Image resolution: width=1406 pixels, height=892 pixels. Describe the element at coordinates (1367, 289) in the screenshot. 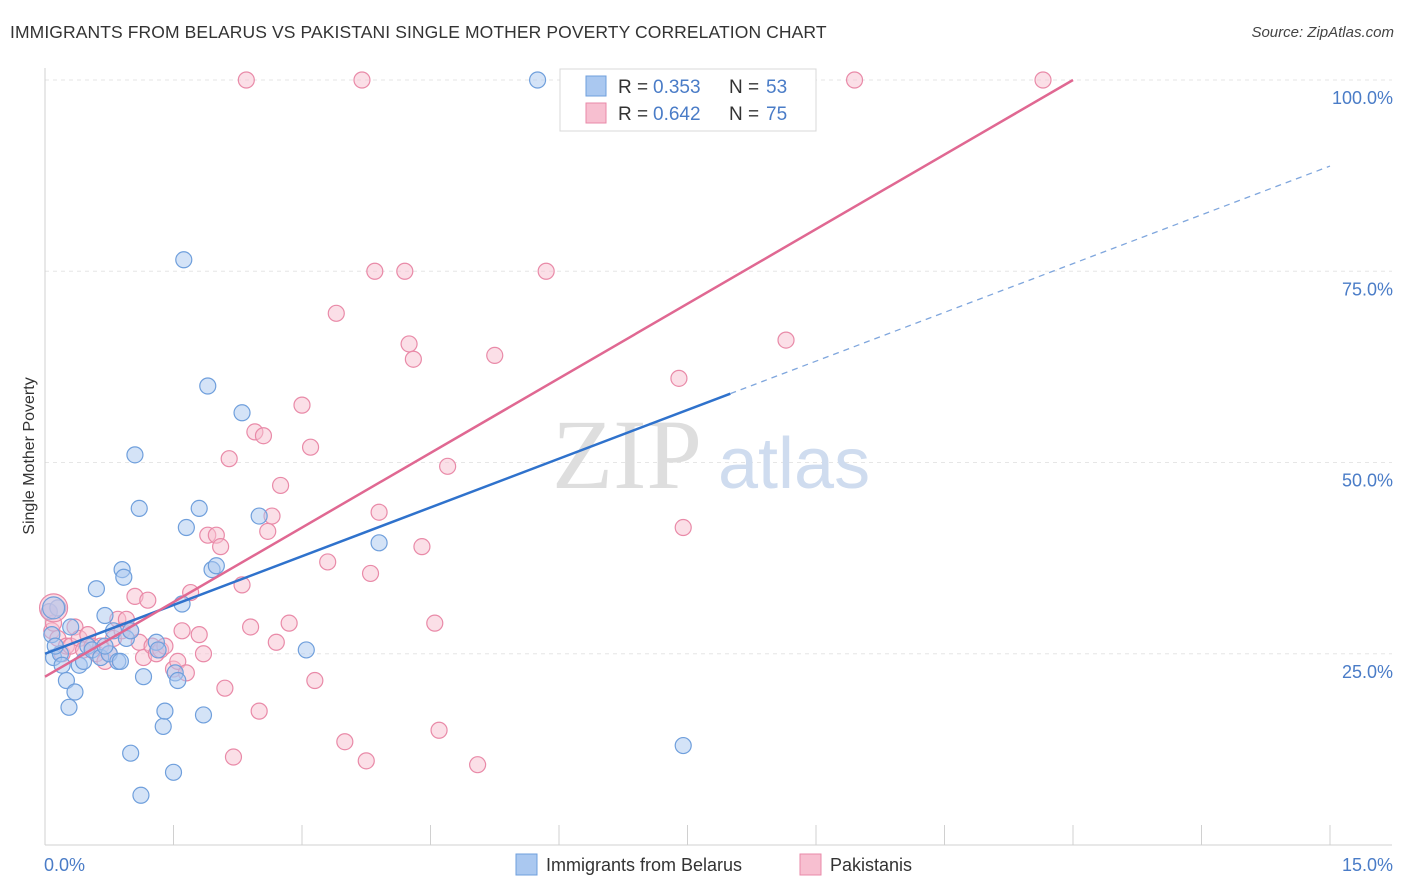

I see `y-tick-label: 75.0%` at that location.